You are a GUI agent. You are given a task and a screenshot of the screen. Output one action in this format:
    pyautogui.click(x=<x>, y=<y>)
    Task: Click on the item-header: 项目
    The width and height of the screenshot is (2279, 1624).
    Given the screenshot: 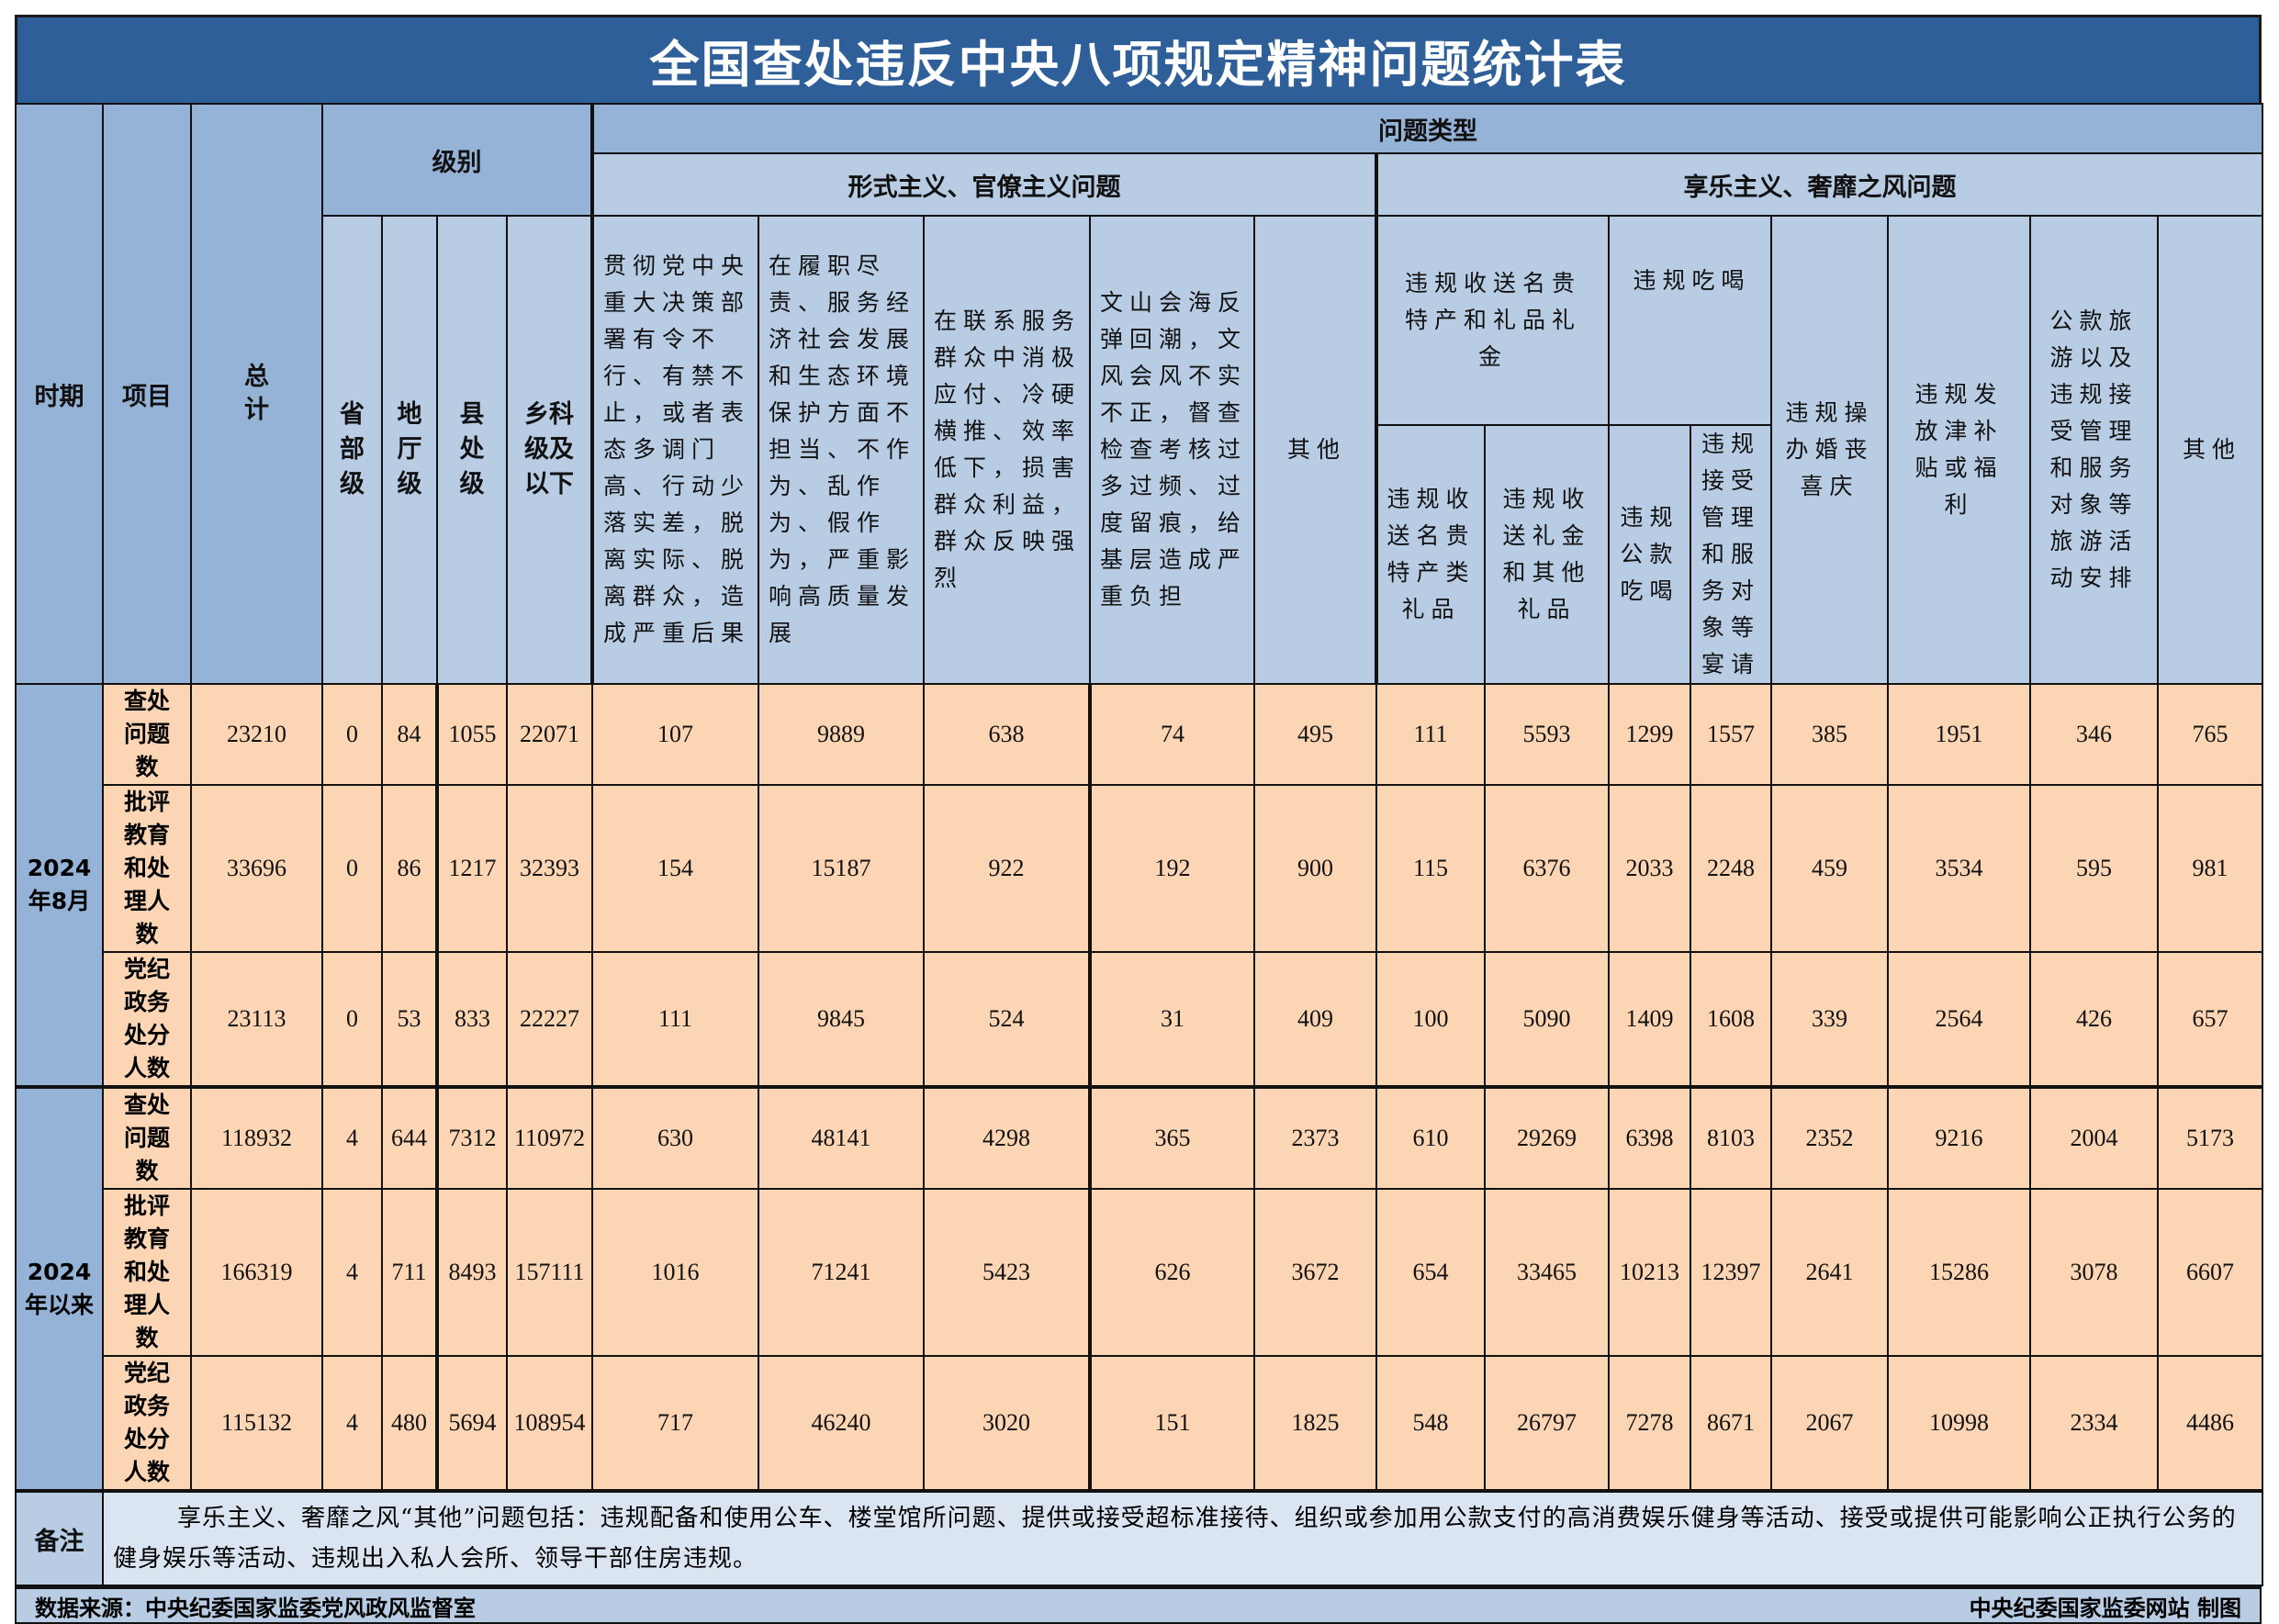 What is the action you would take?
    pyautogui.click(x=147, y=394)
    